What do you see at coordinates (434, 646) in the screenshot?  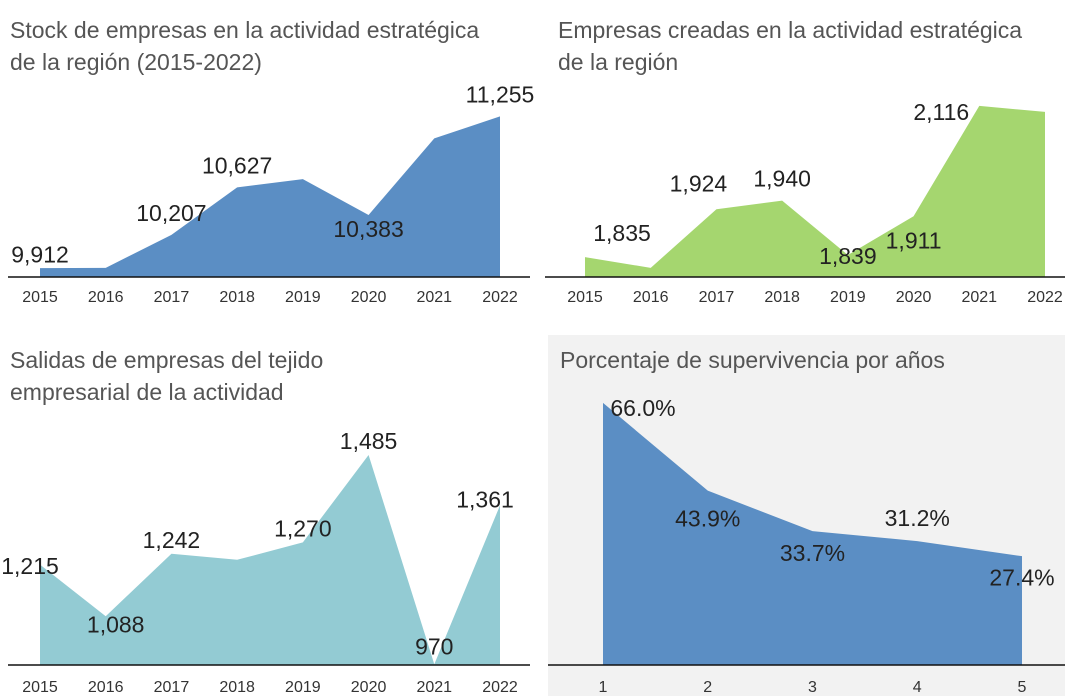 I see `data-label: 970` at bounding box center [434, 646].